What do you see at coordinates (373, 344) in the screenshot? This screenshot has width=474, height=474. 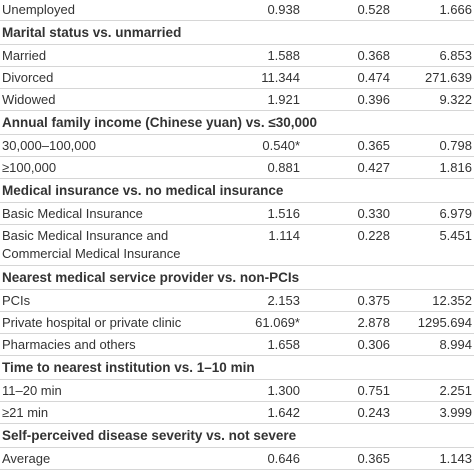 I see `cell-value: 0.306` at bounding box center [373, 344].